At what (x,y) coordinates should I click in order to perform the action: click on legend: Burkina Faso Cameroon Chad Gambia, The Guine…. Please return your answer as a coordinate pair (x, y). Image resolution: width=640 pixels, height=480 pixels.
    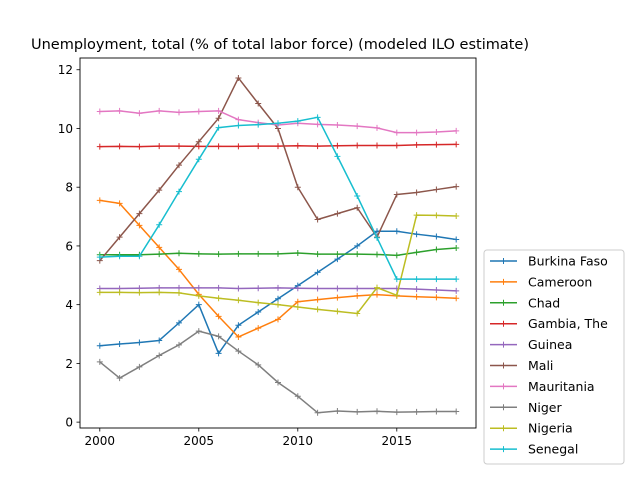
    Looking at the image, I should click on (554, 357).